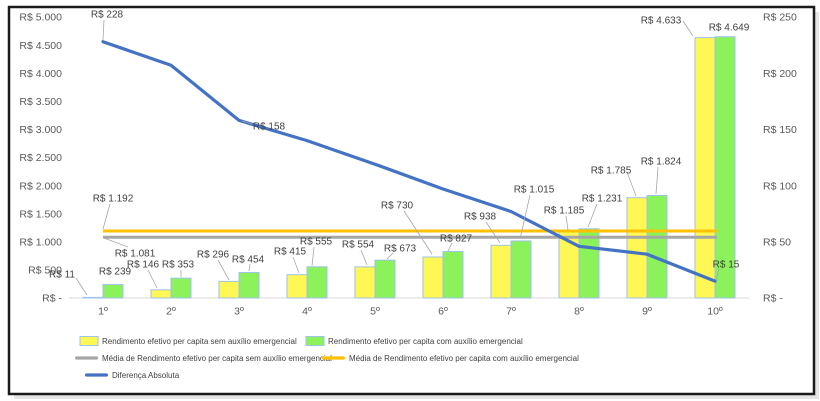 This screenshot has width=820, height=401. I want to click on y-axis-left-tick-label: R$ 2.000, so click(40, 186).